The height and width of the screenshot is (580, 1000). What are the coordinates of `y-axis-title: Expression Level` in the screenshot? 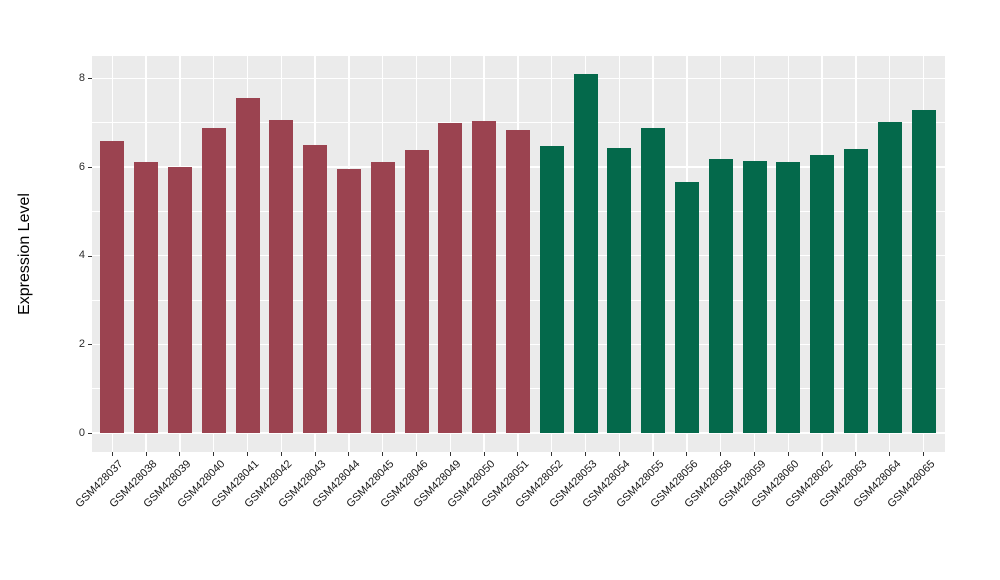 It's located at (24, 254).